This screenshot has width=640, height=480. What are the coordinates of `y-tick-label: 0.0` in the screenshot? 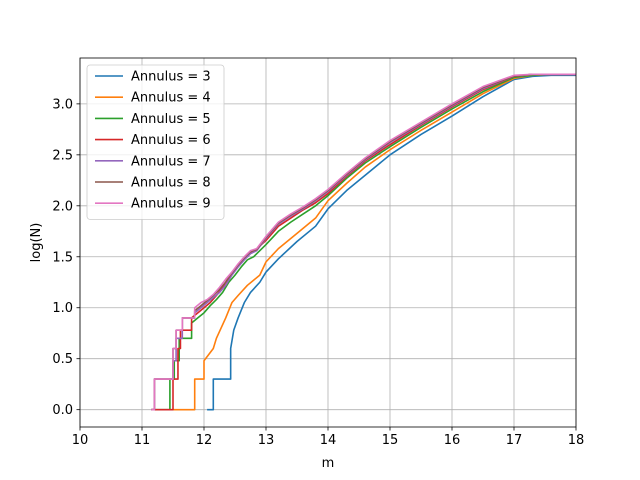 It's located at (62, 410).